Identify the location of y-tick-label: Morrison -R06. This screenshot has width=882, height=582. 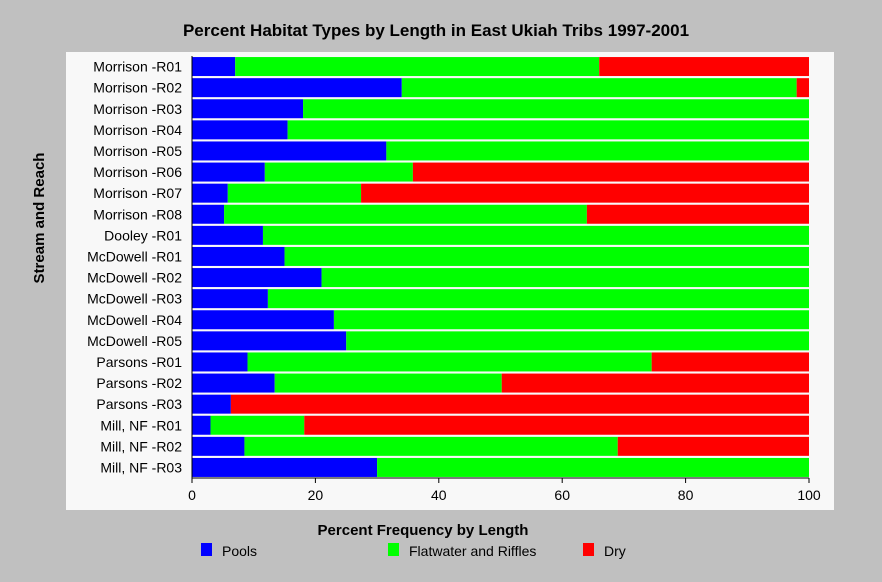
(137, 172).